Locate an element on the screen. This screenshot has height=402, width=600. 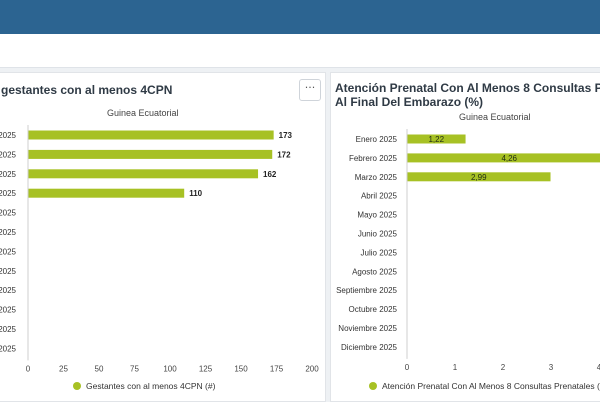
x-tick-label: 125 is located at coordinates (206, 368).